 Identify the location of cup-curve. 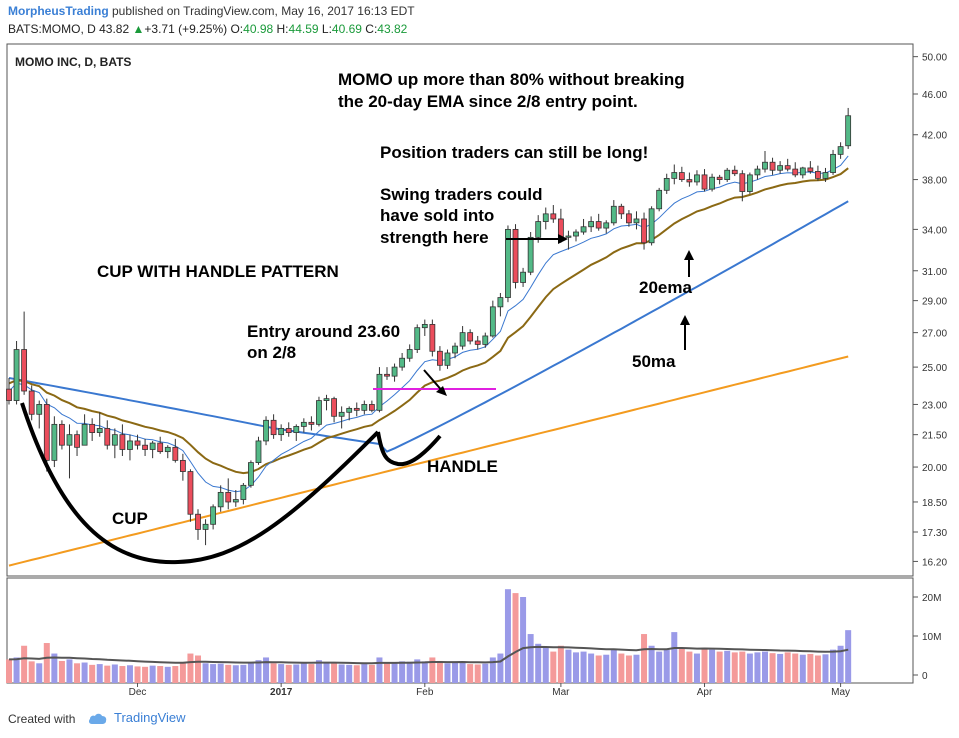
(200, 483).